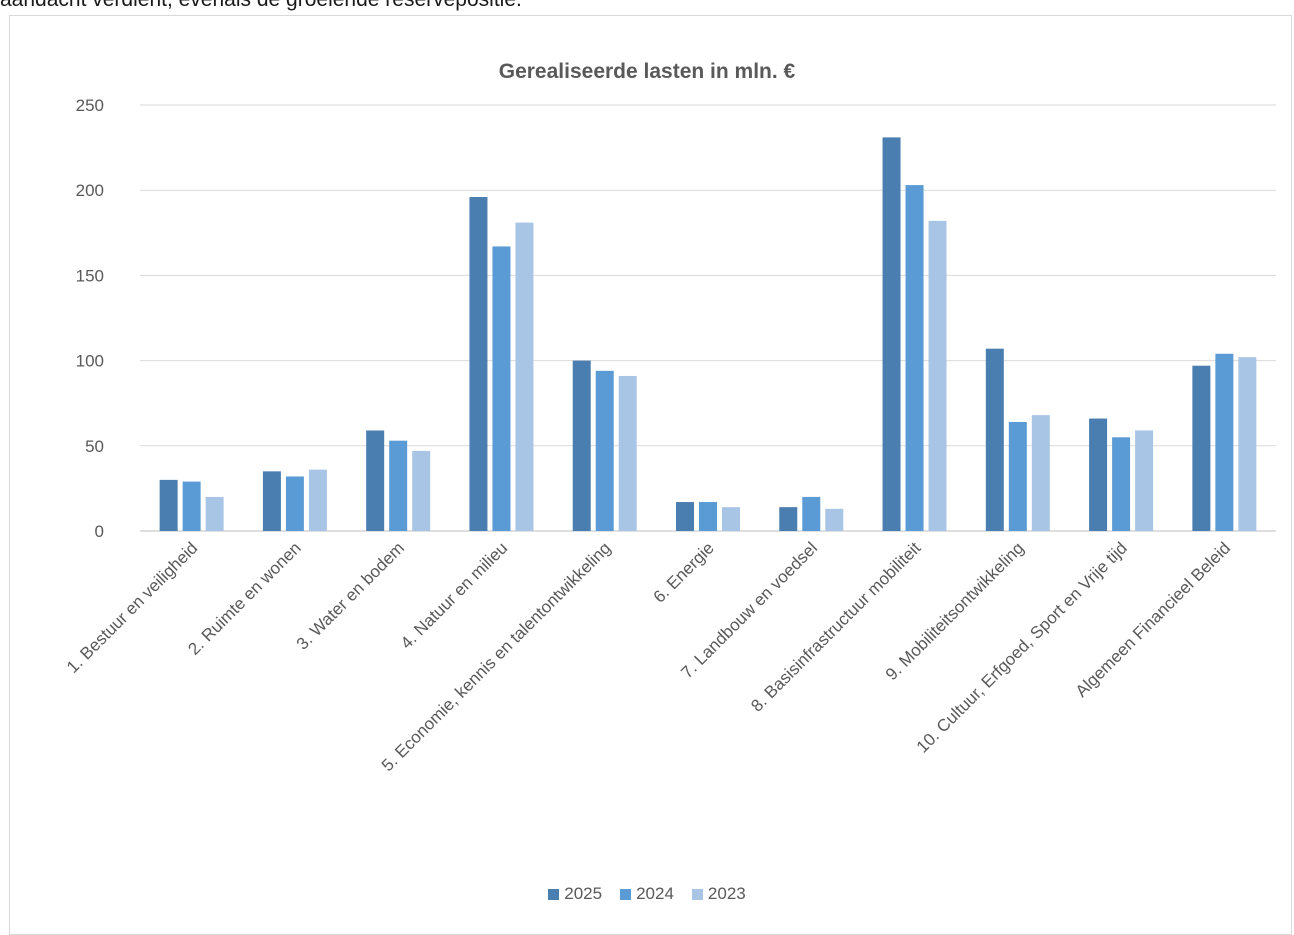 The height and width of the screenshot is (935, 1294). Describe the element at coordinates (835, 626) in the screenshot. I see `x-tick-label: 8. Basisinfrastructuur mobiliteit` at that location.